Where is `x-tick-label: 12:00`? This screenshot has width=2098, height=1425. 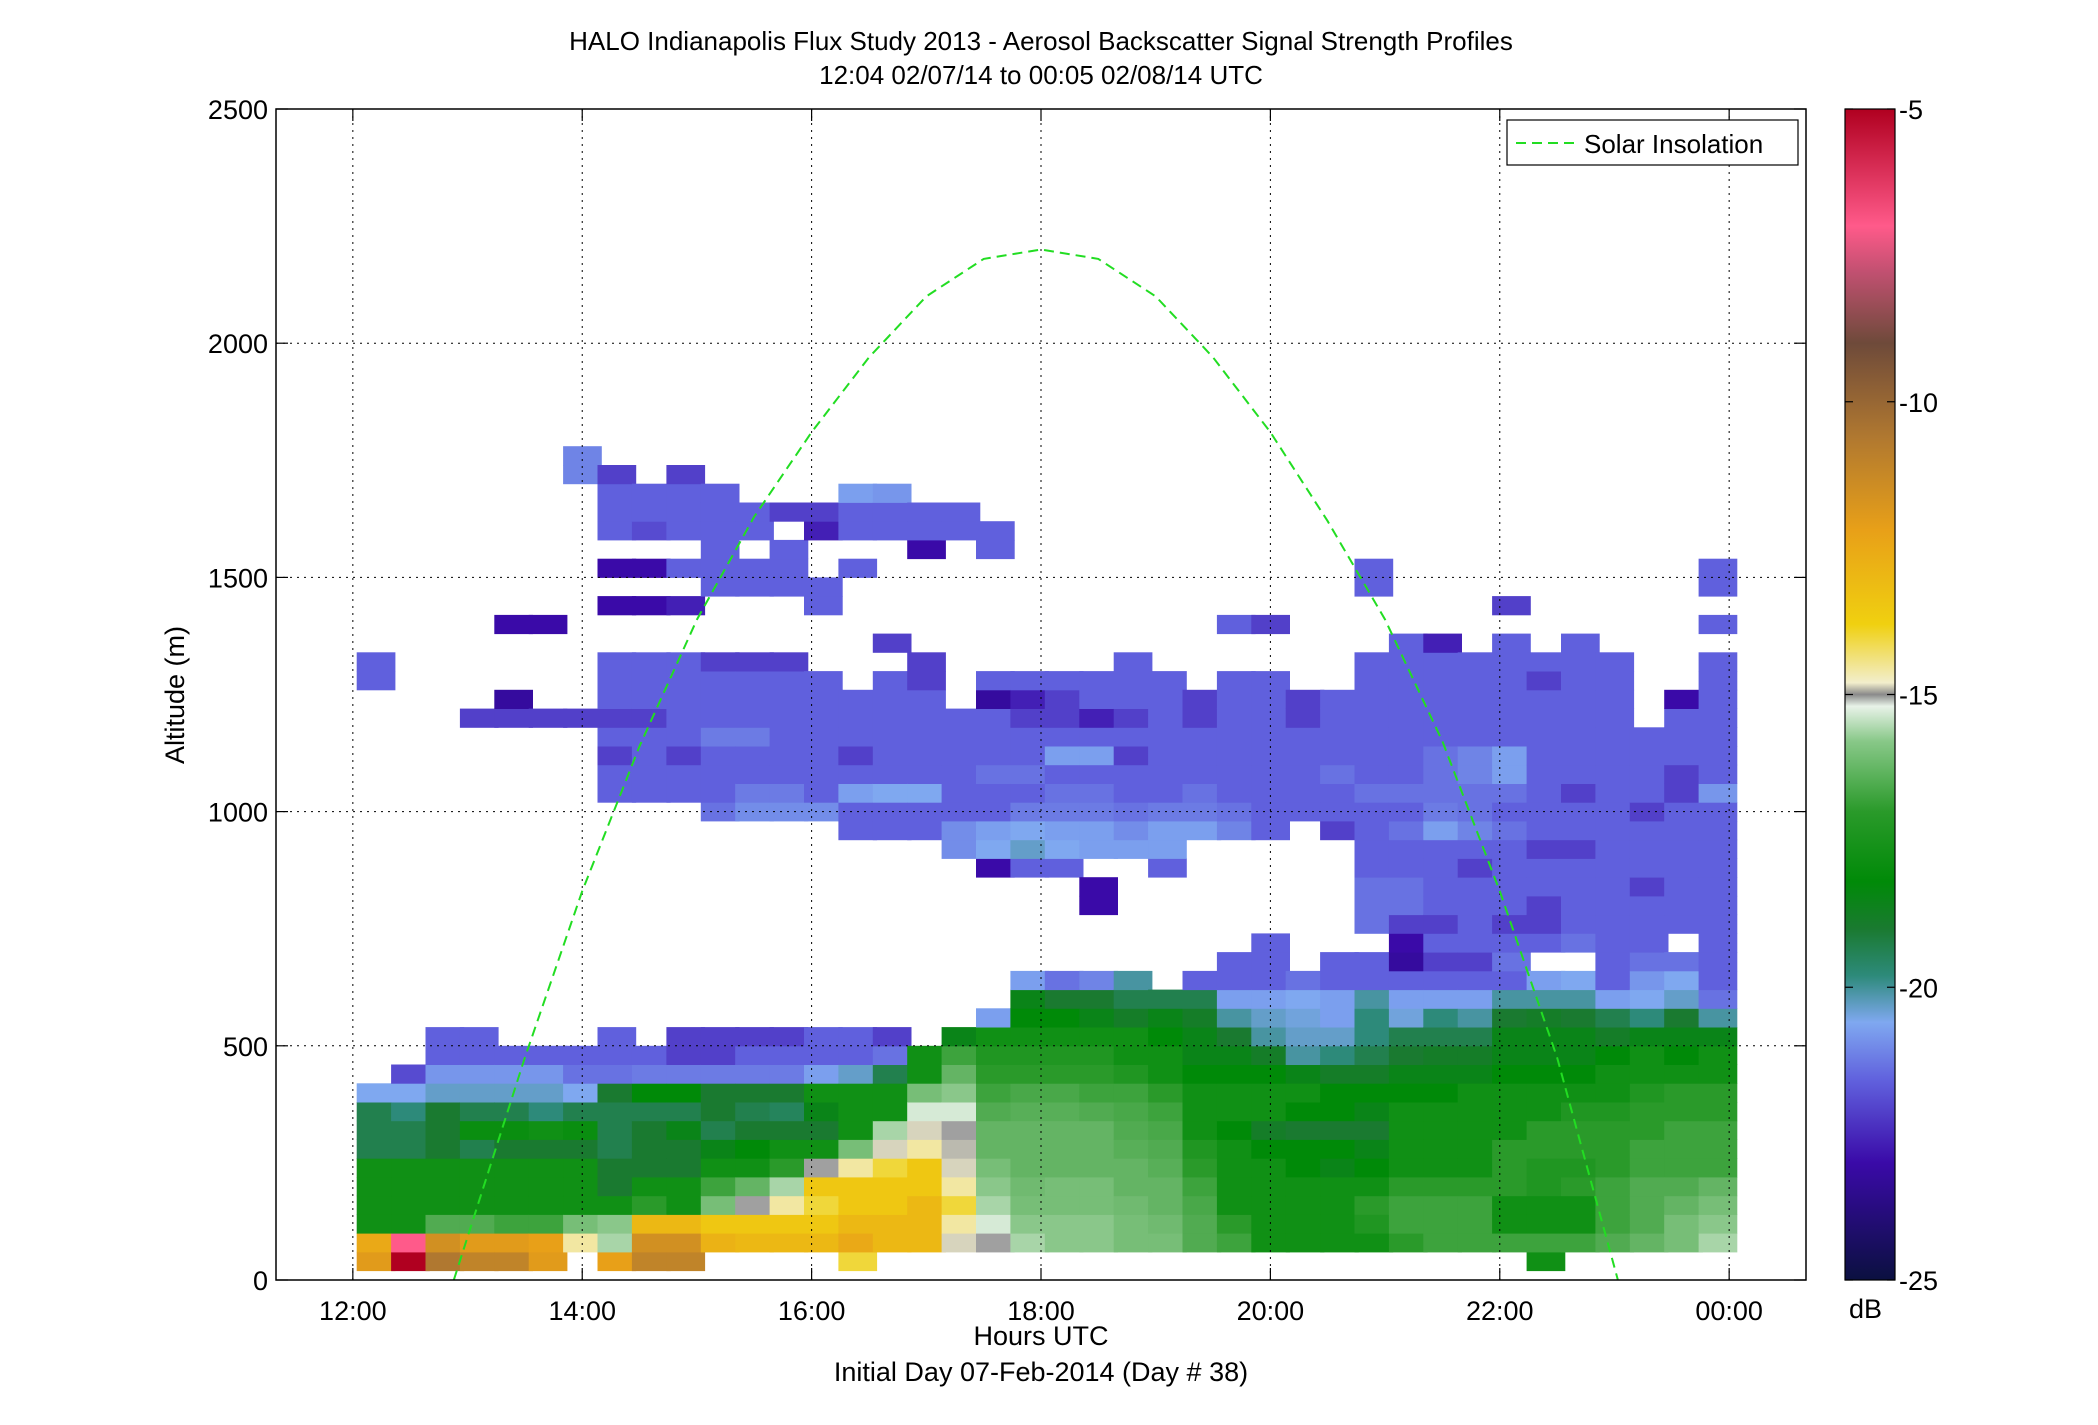
x-tick-label: 12:00 is located at coordinates (353, 1311).